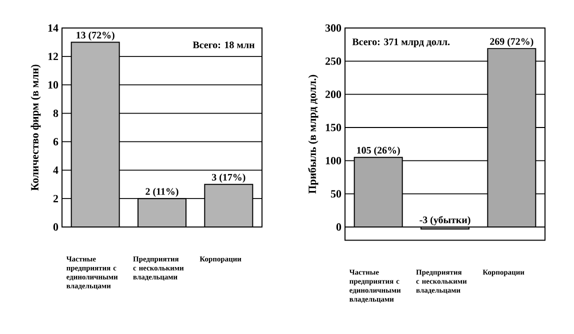  What do you see at coordinates (336, 194) in the screenshot?
I see `y-tick-label: 50` at bounding box center [336, 194].